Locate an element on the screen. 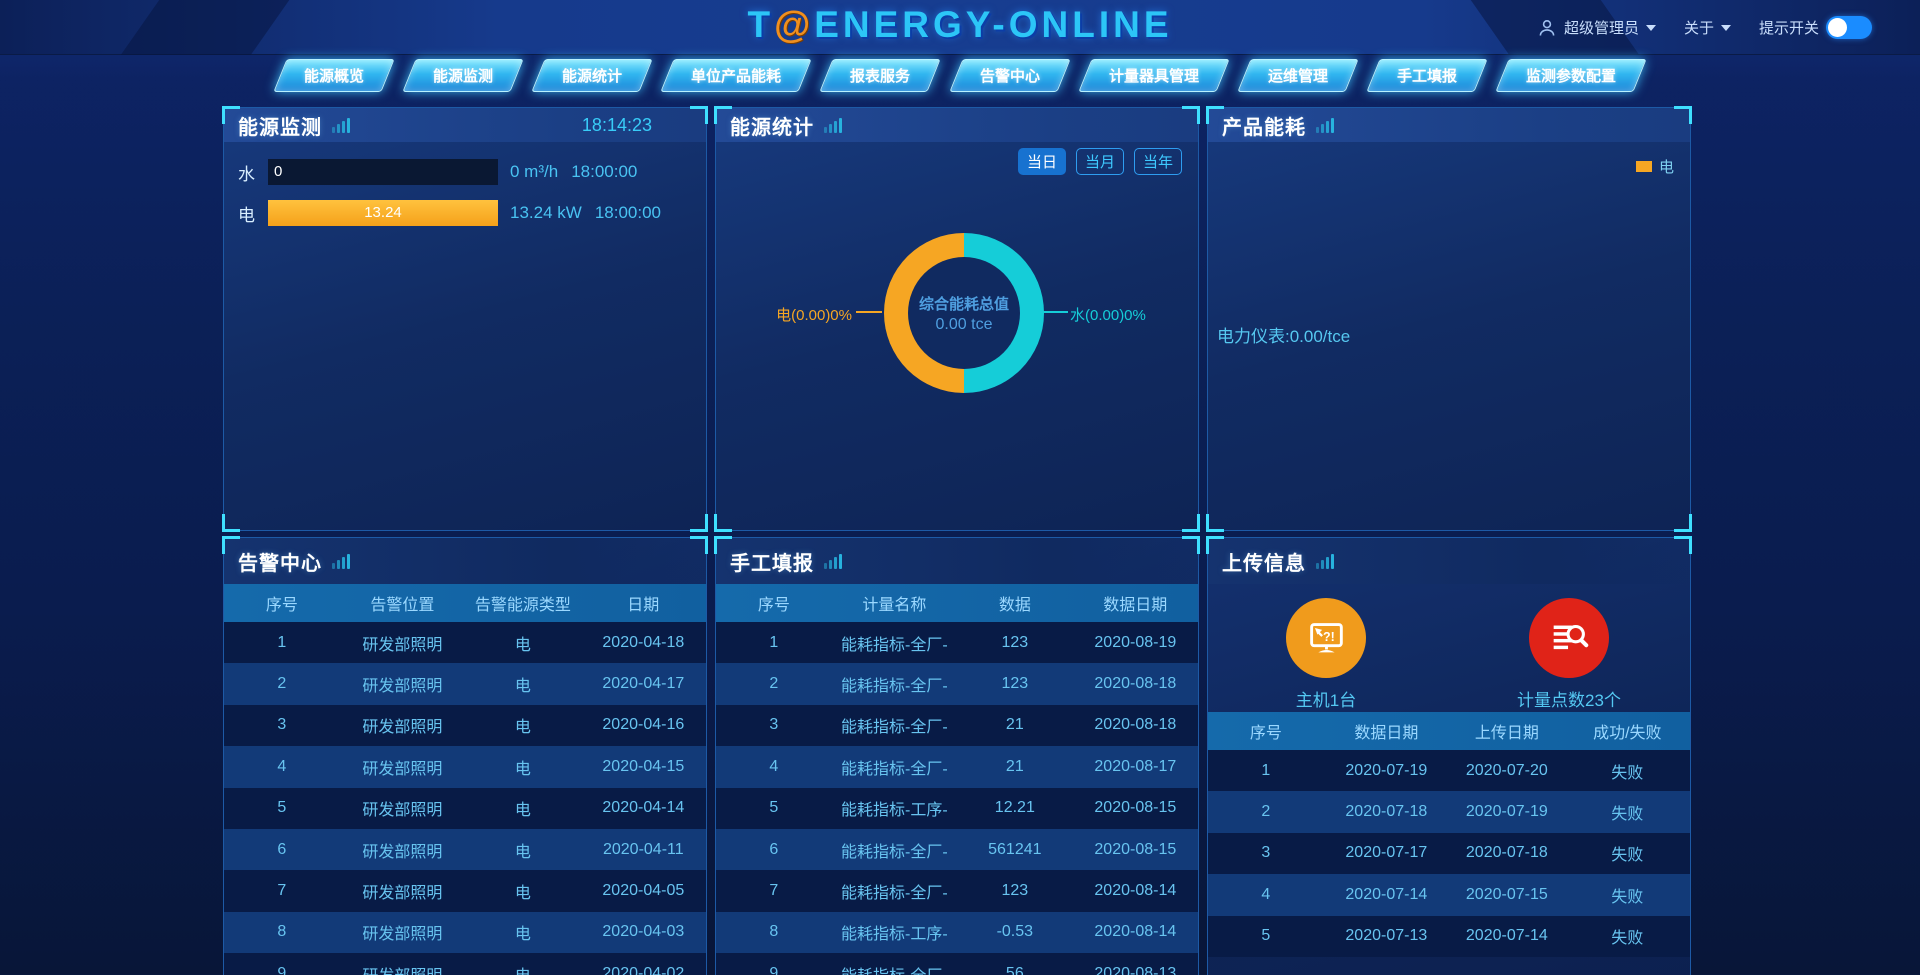  panel-product-energy: 产品能耗 电 电力仪表:0.00/tce is located at coordinates (1449, 319).